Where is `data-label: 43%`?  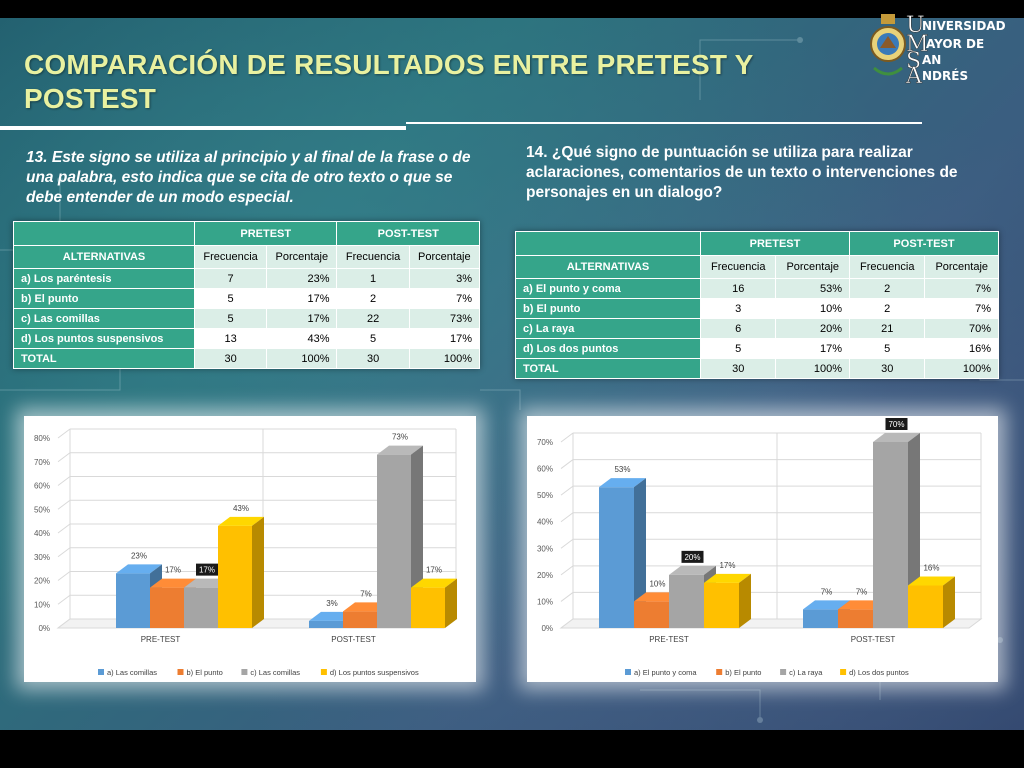 data-label: 43% is located at coordinates (241, 508).